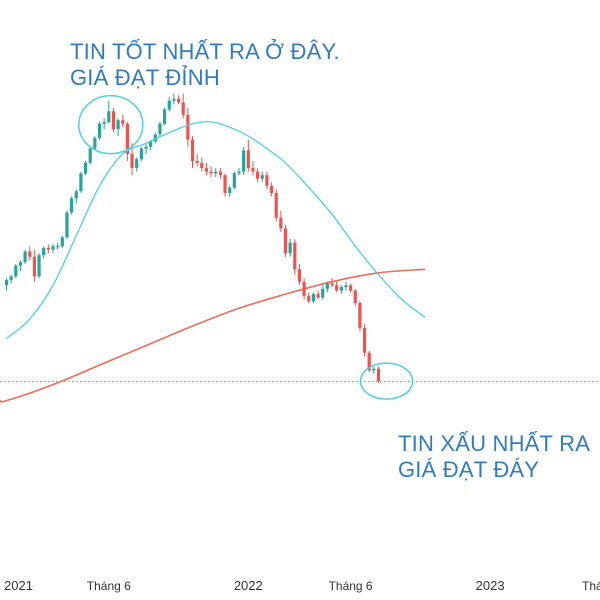 The width and height of the screenshot is (600, 600). What do you see at coordinates (490, 585) in the screenshot?
I see `x-tick-label: 2023` at bounding box center [490, 585].